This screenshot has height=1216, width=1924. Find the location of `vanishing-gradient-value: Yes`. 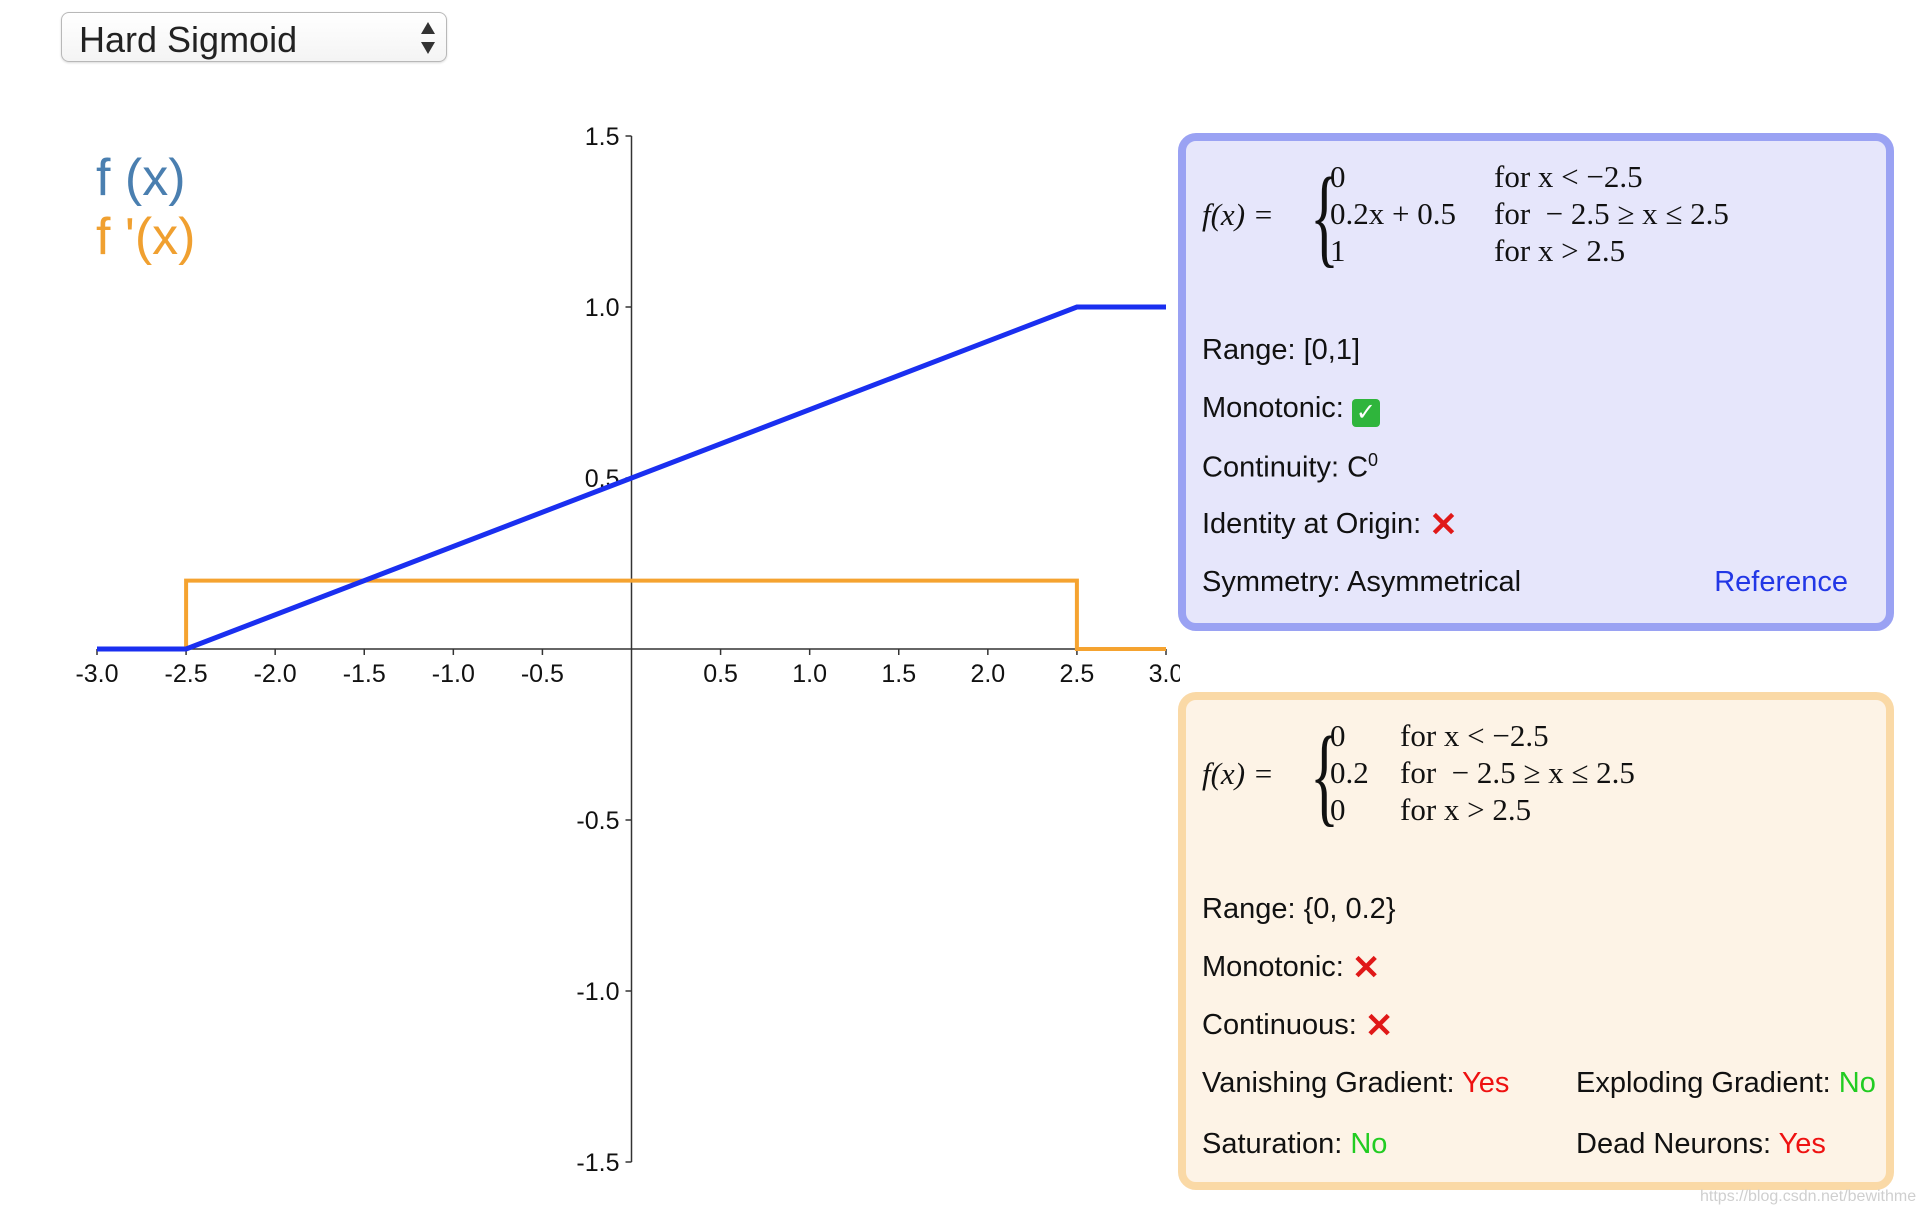

vanishing-gradient-value: Yes is located at coordinates (1486, 1083).